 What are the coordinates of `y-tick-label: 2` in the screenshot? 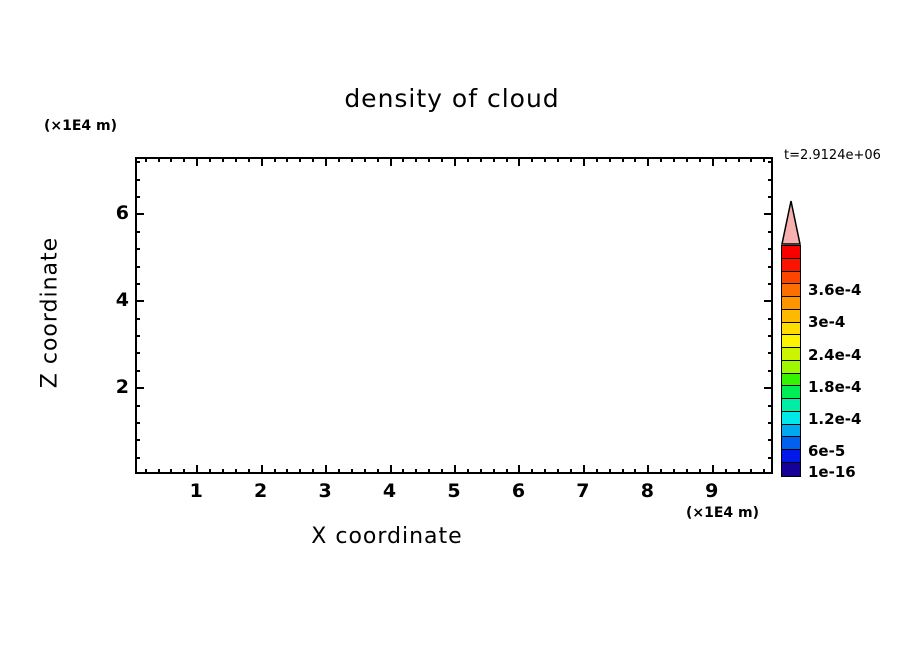 It's located at (122, 387).